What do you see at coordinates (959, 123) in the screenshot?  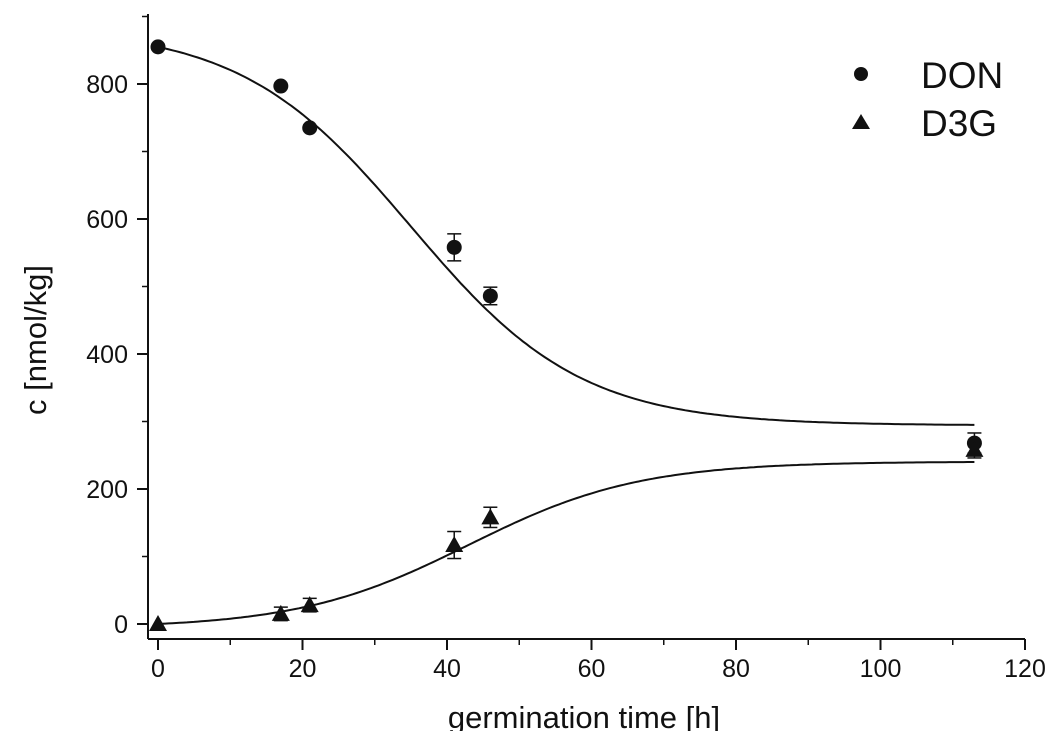 I see `legend-label-d3g: D3G` at bounding box center [959, 123].